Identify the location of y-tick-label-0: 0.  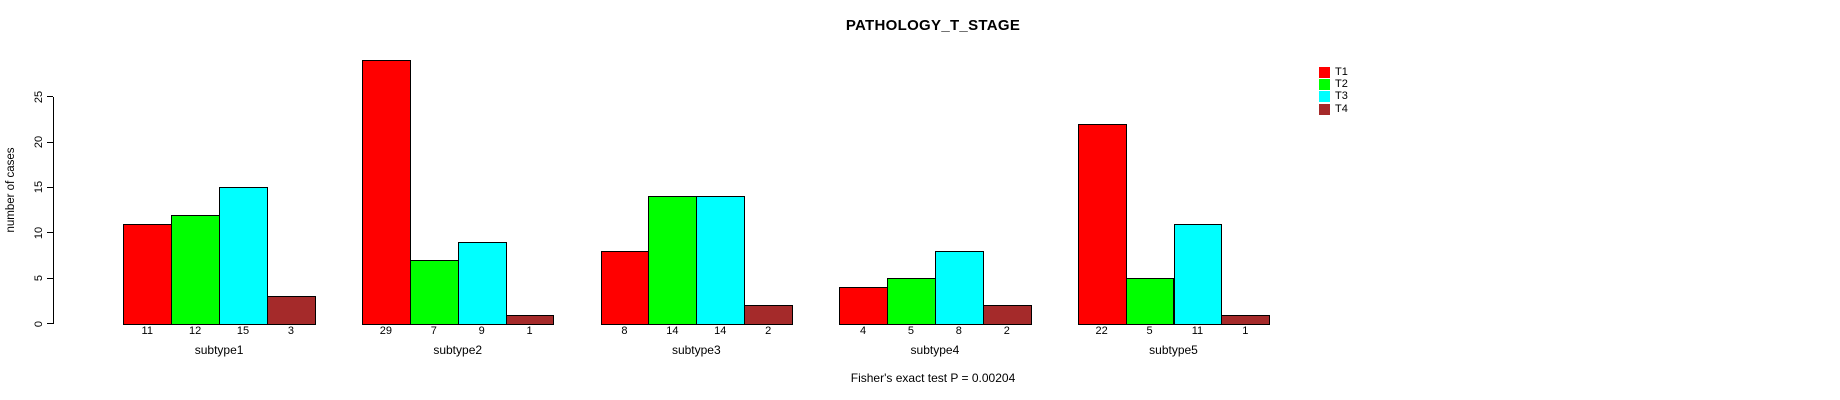
(39, 323).